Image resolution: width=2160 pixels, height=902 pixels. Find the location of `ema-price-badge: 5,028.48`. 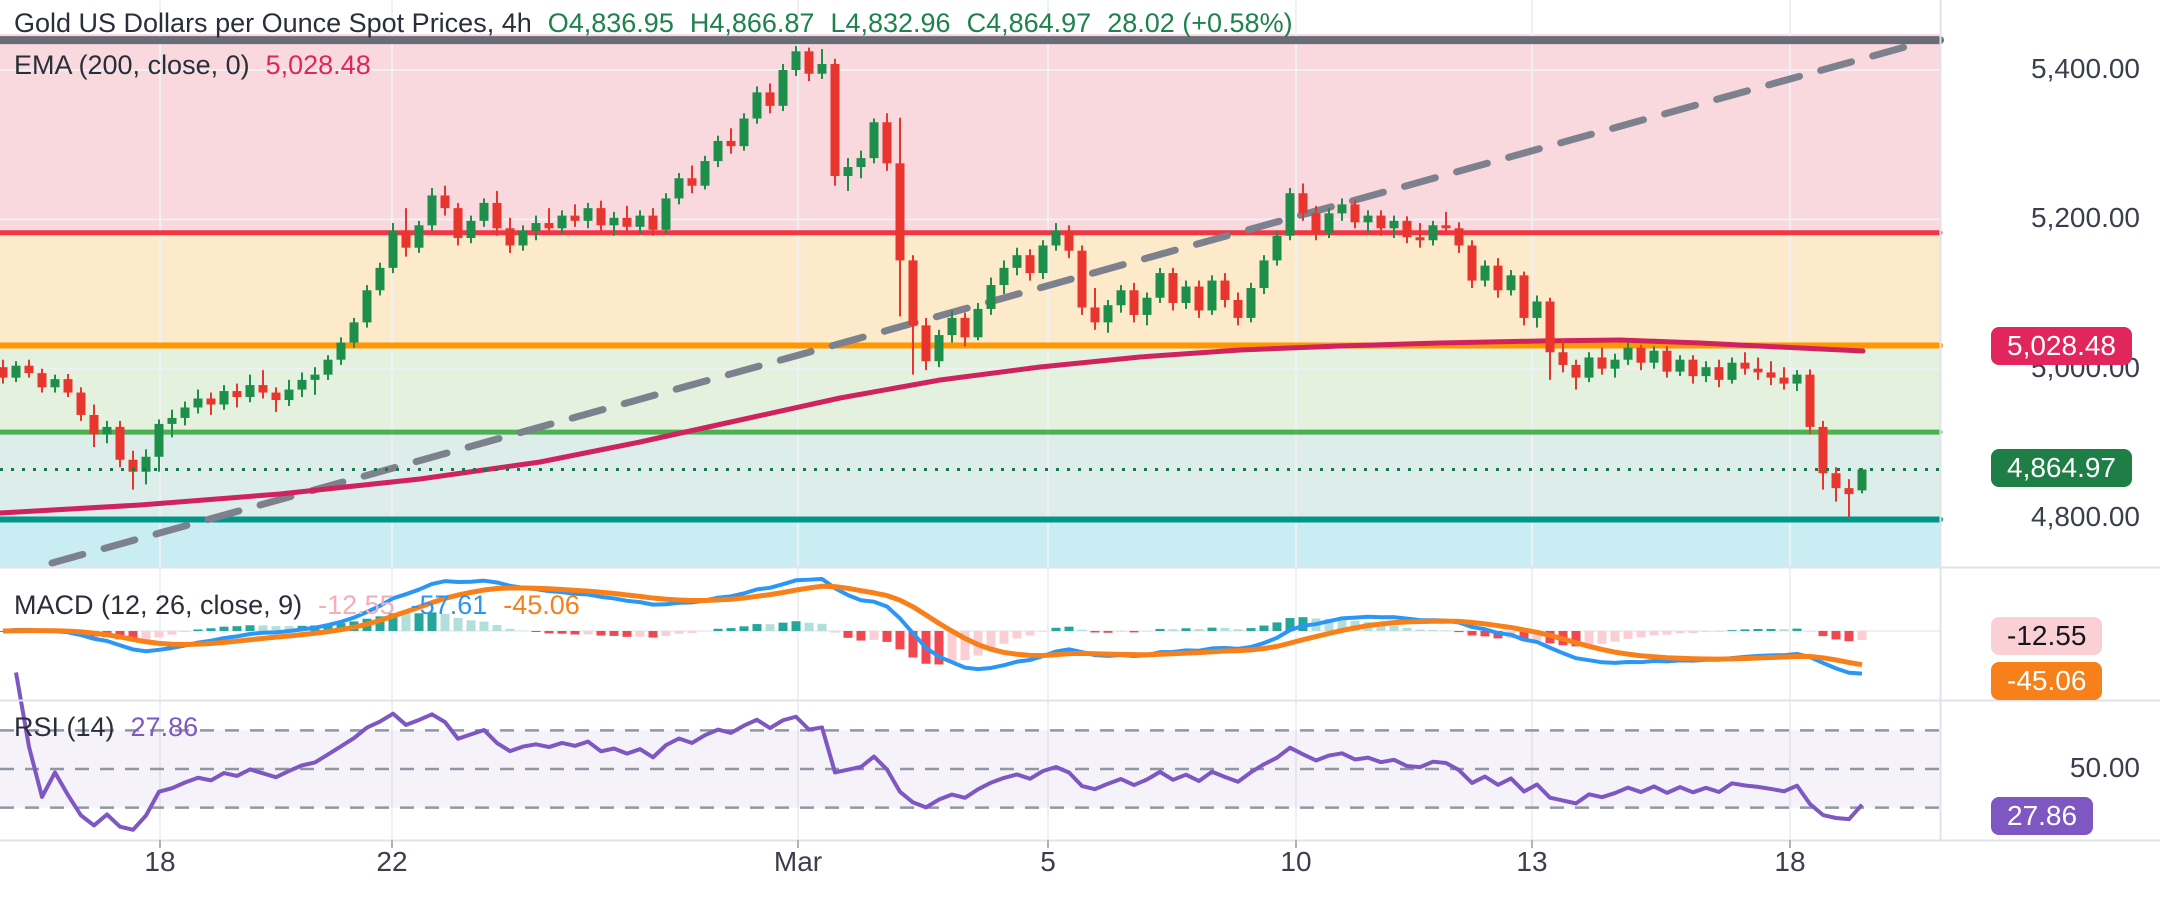

ema-price-badge: 5,028.48 is located at coordinates (2061, 346).